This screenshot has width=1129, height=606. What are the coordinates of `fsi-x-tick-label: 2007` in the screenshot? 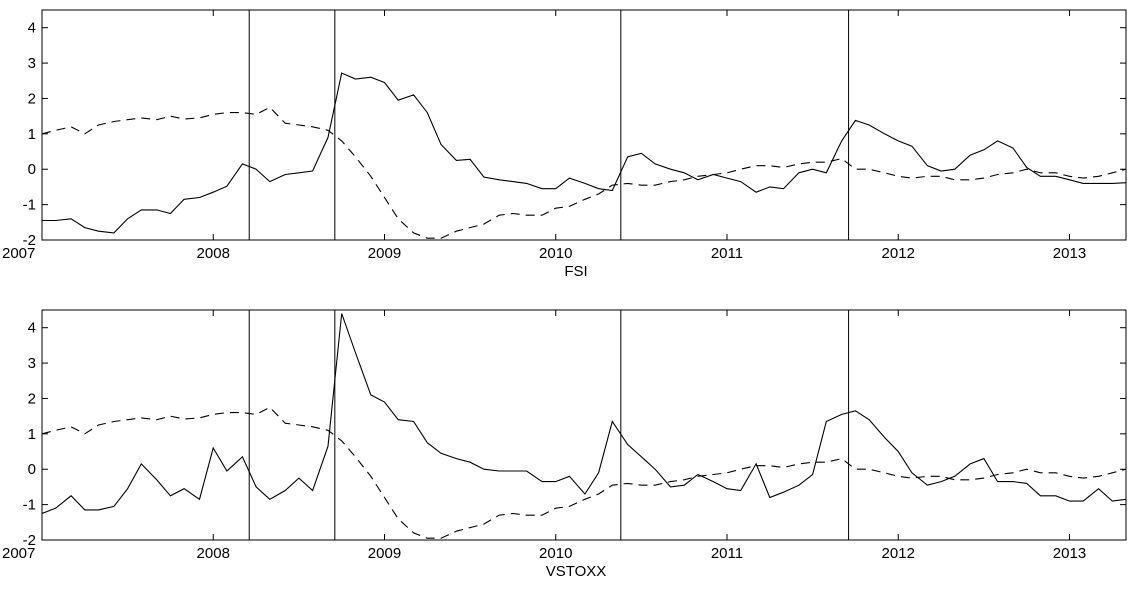 It's located at (18, 253).